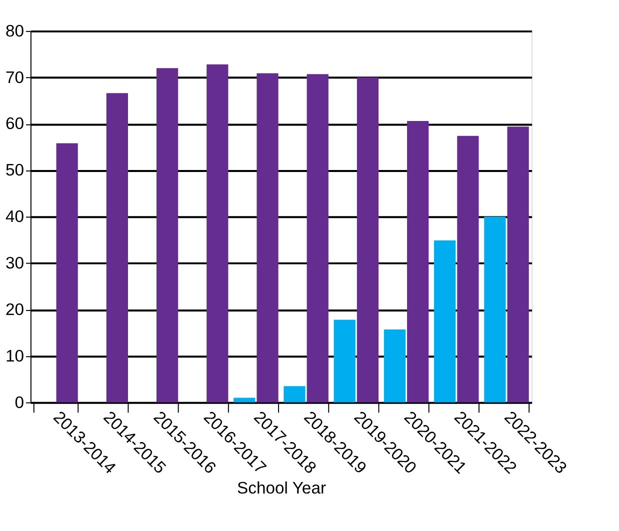 The image size is (619, 531). I want to click on x-axis-title: School Year, so click(281, 488).